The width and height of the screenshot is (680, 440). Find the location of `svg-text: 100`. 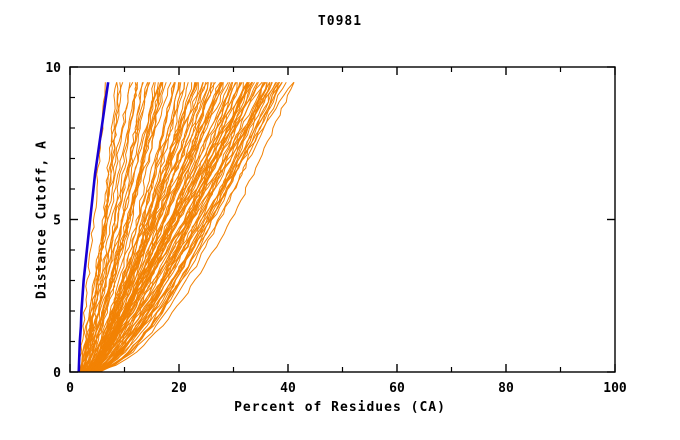

svg-text: 100 is located at coordinates (615, 388).